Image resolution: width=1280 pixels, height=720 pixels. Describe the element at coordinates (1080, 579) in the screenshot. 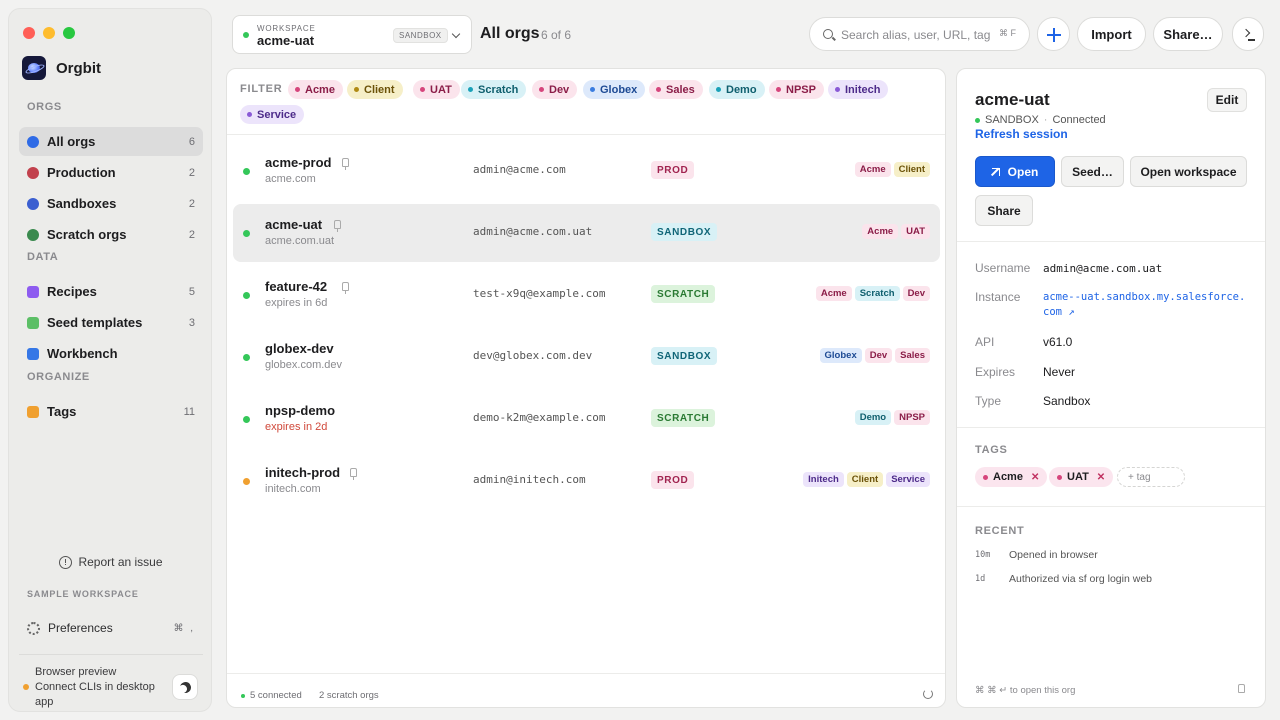

I see `recent-text: Authorized via sf org login web` at that location.